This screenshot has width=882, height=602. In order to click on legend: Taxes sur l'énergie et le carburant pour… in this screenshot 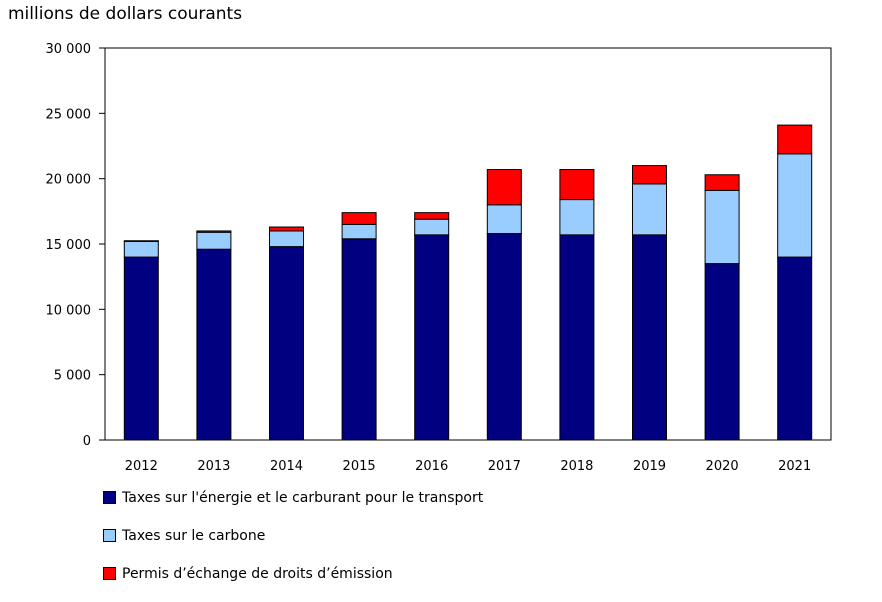, I will do `click(293, 545)`.